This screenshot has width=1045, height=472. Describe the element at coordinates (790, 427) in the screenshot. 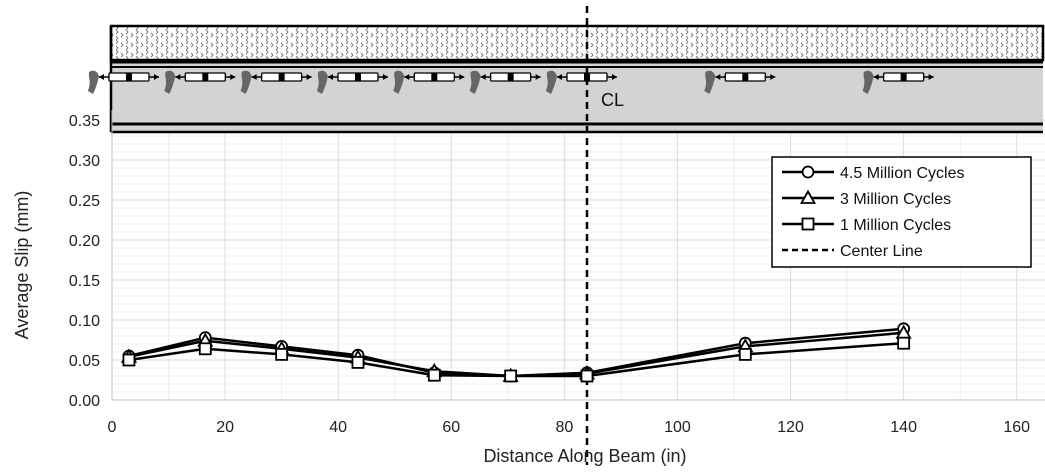

I see `x-tick-label: 120` at that location.